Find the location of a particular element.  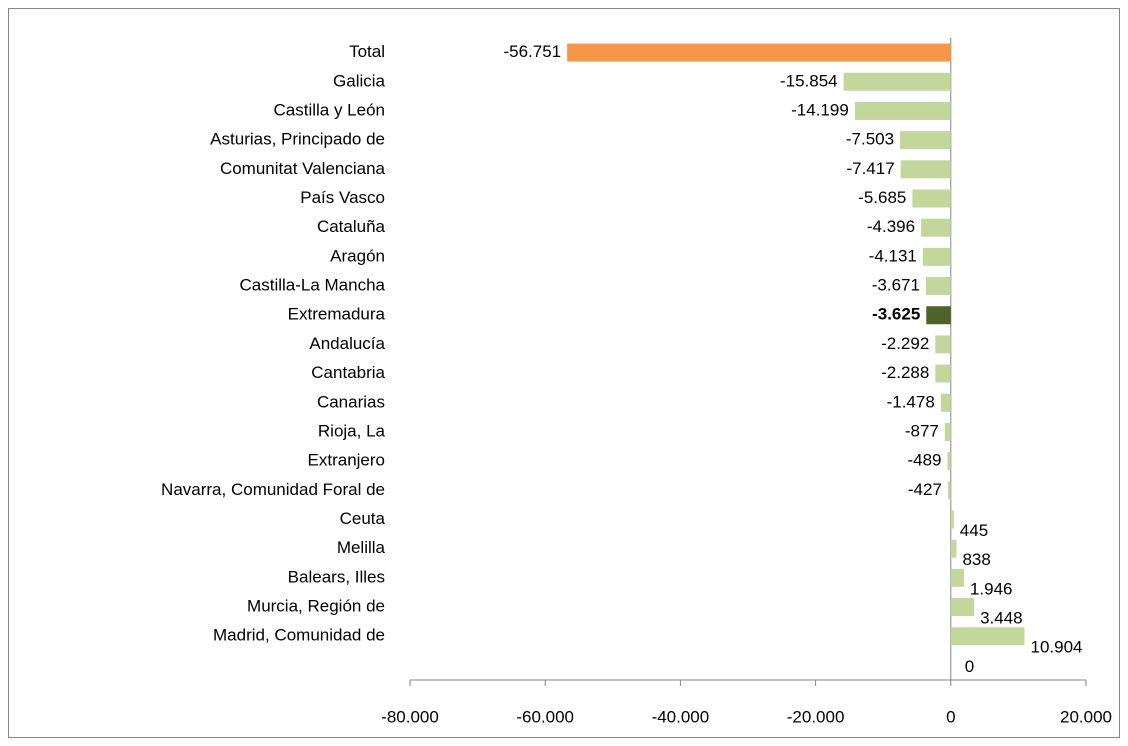

y-tick-label: Navarra, Comunidad Foral de is located at coordinates (273, 489).